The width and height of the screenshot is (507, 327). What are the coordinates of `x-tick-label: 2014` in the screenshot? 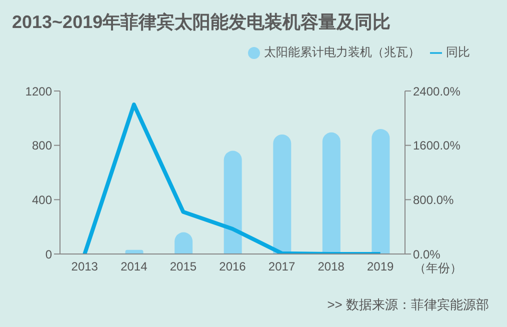 It's located at (134, 267).